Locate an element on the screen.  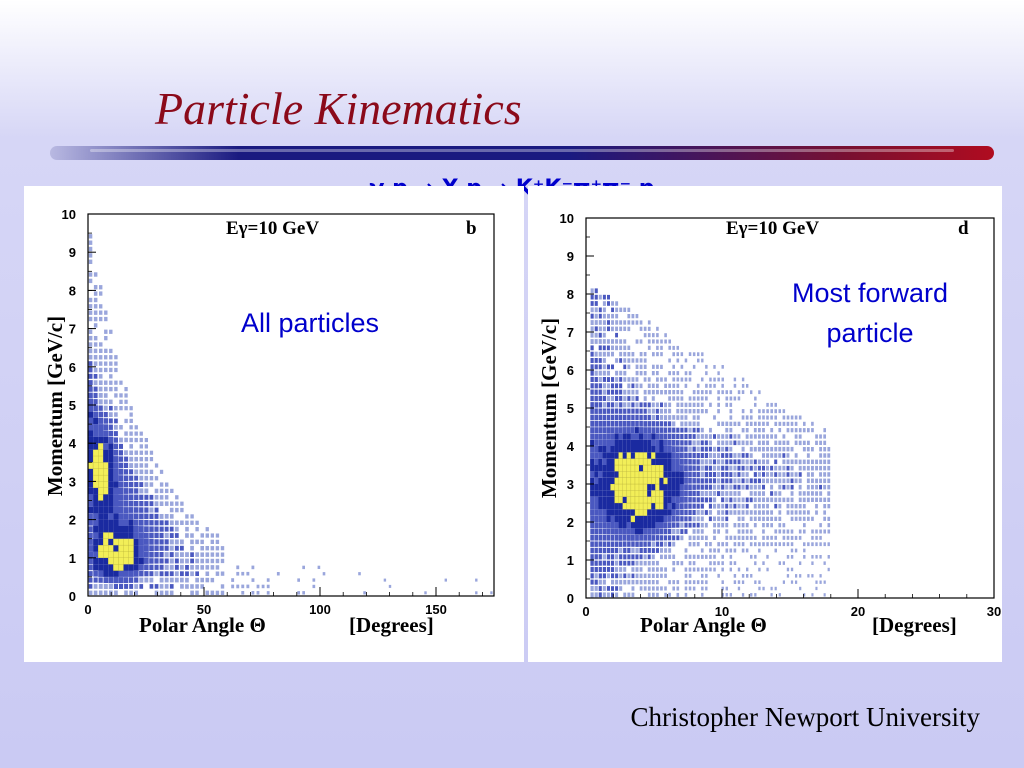
y-tick-label: 10 is located at coordinates (69, 214).